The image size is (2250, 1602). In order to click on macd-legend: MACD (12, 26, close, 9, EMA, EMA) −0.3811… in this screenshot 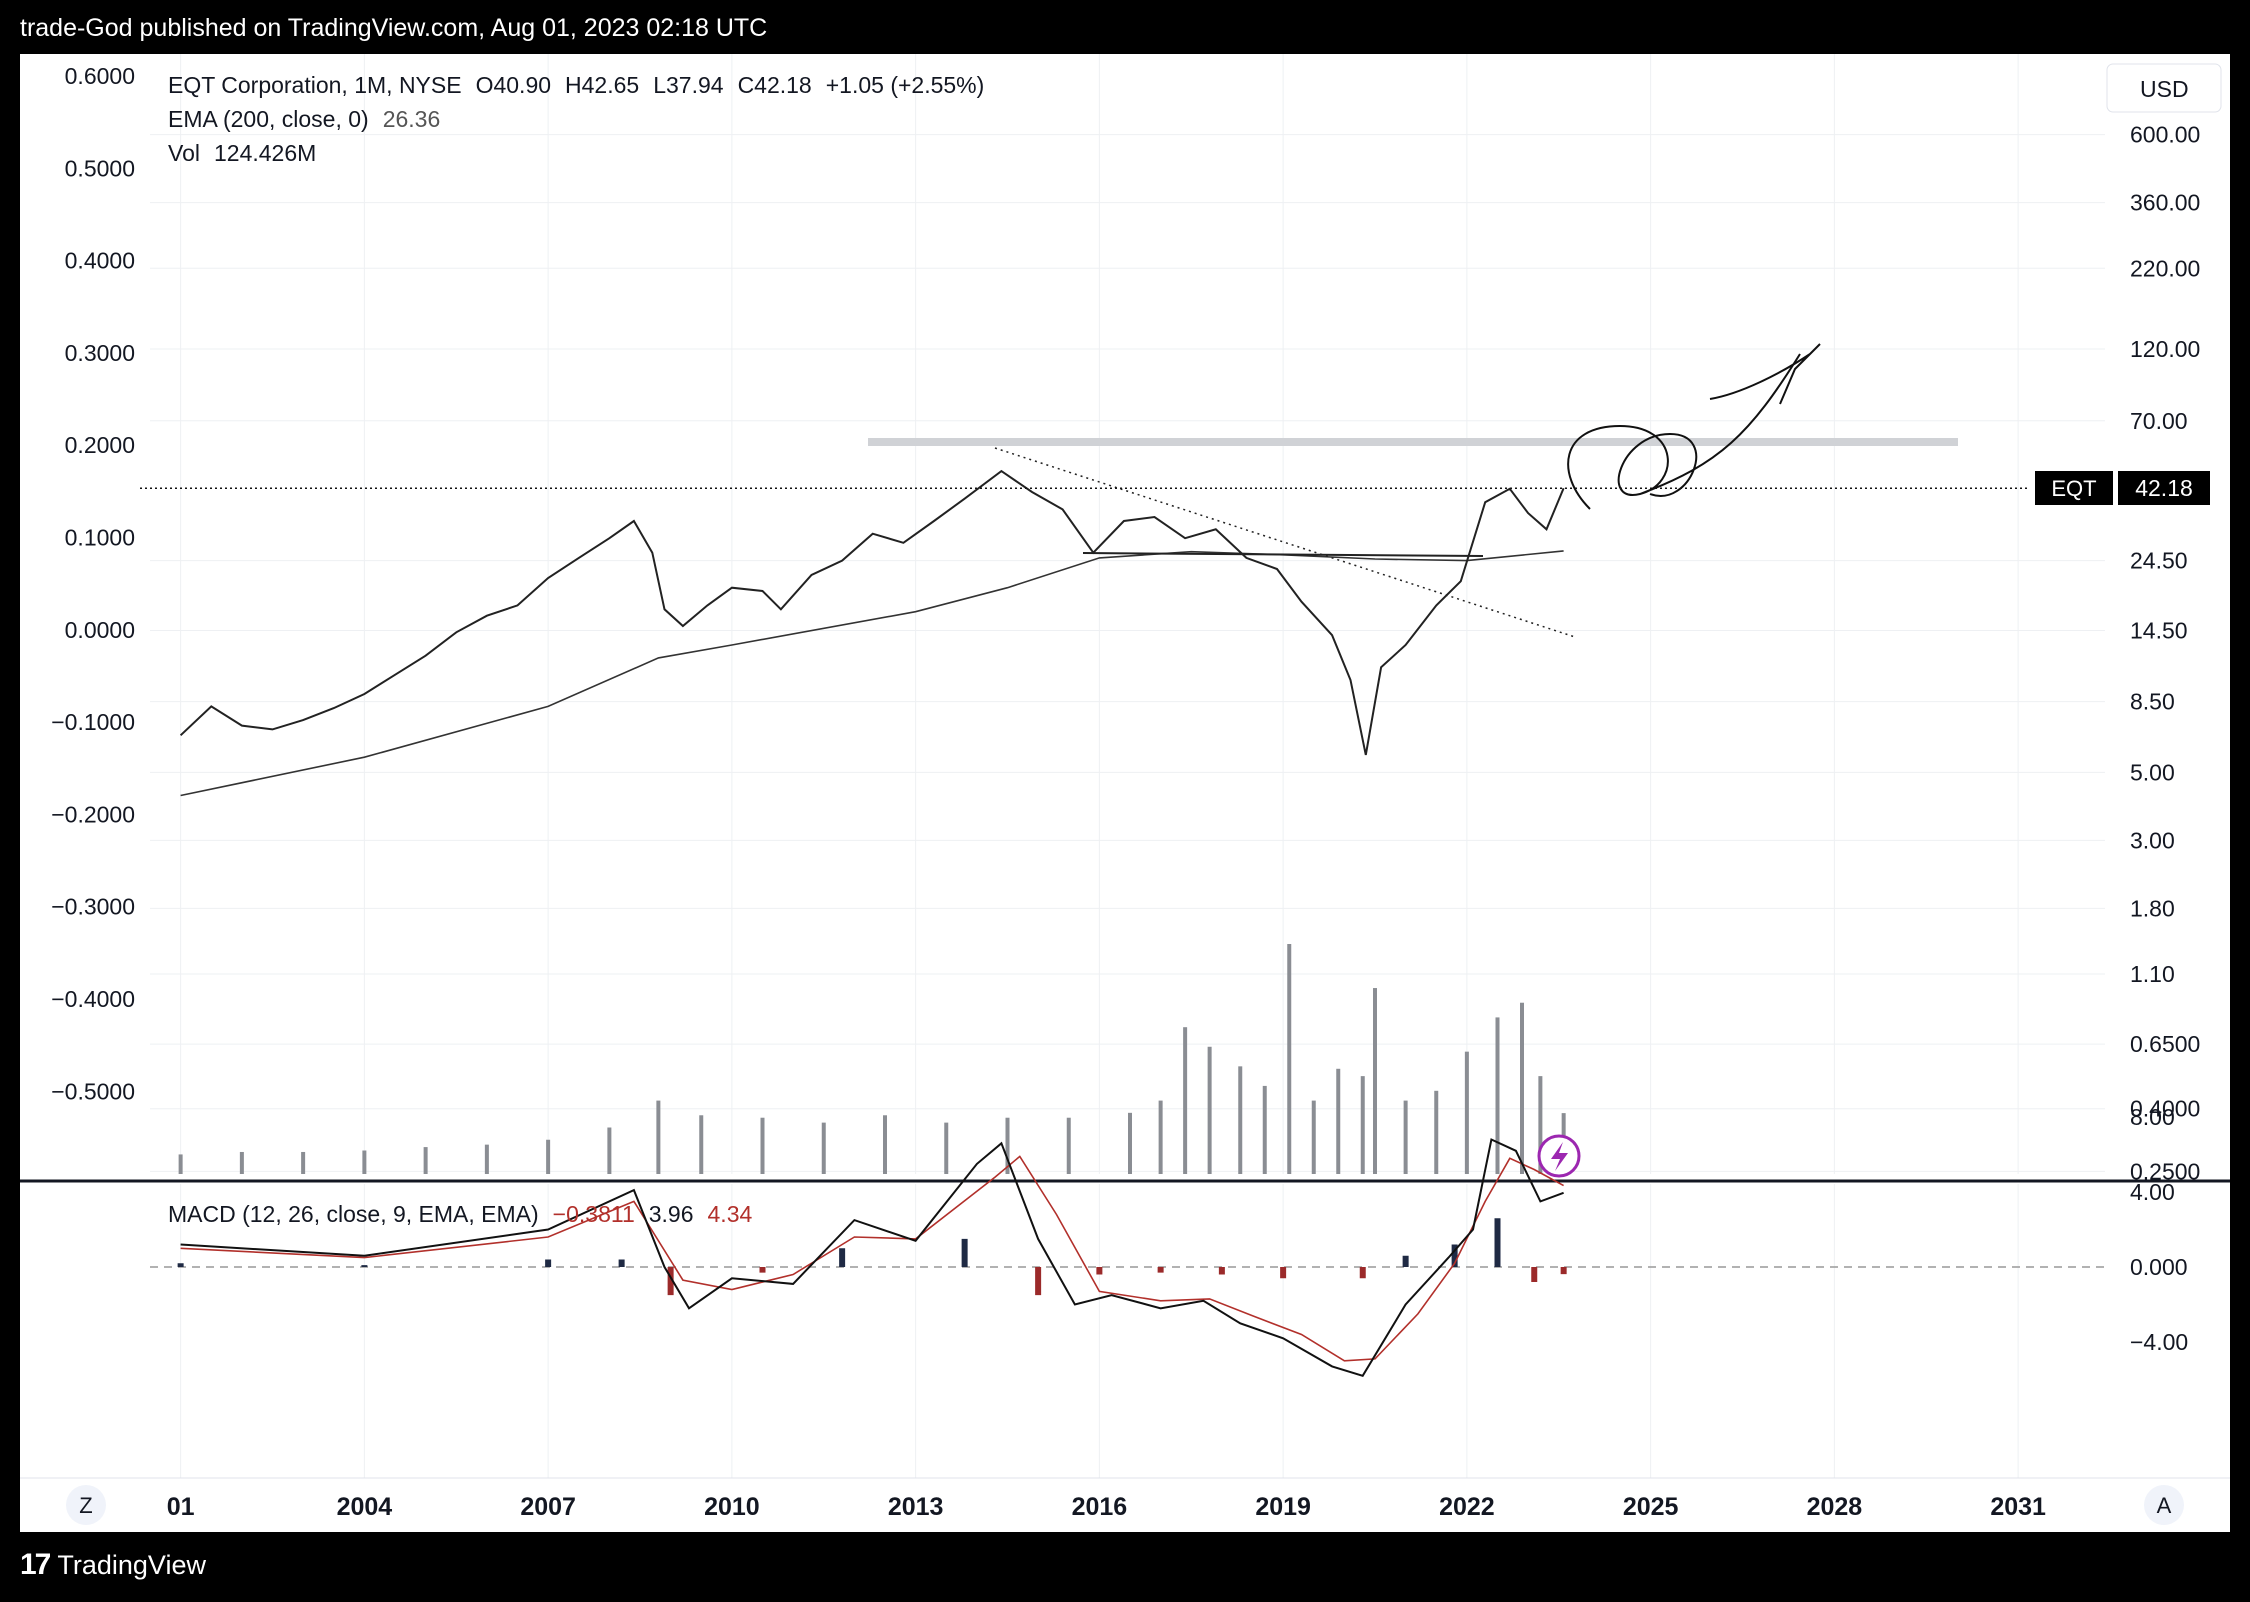, I will do `click(460, 1214)`.